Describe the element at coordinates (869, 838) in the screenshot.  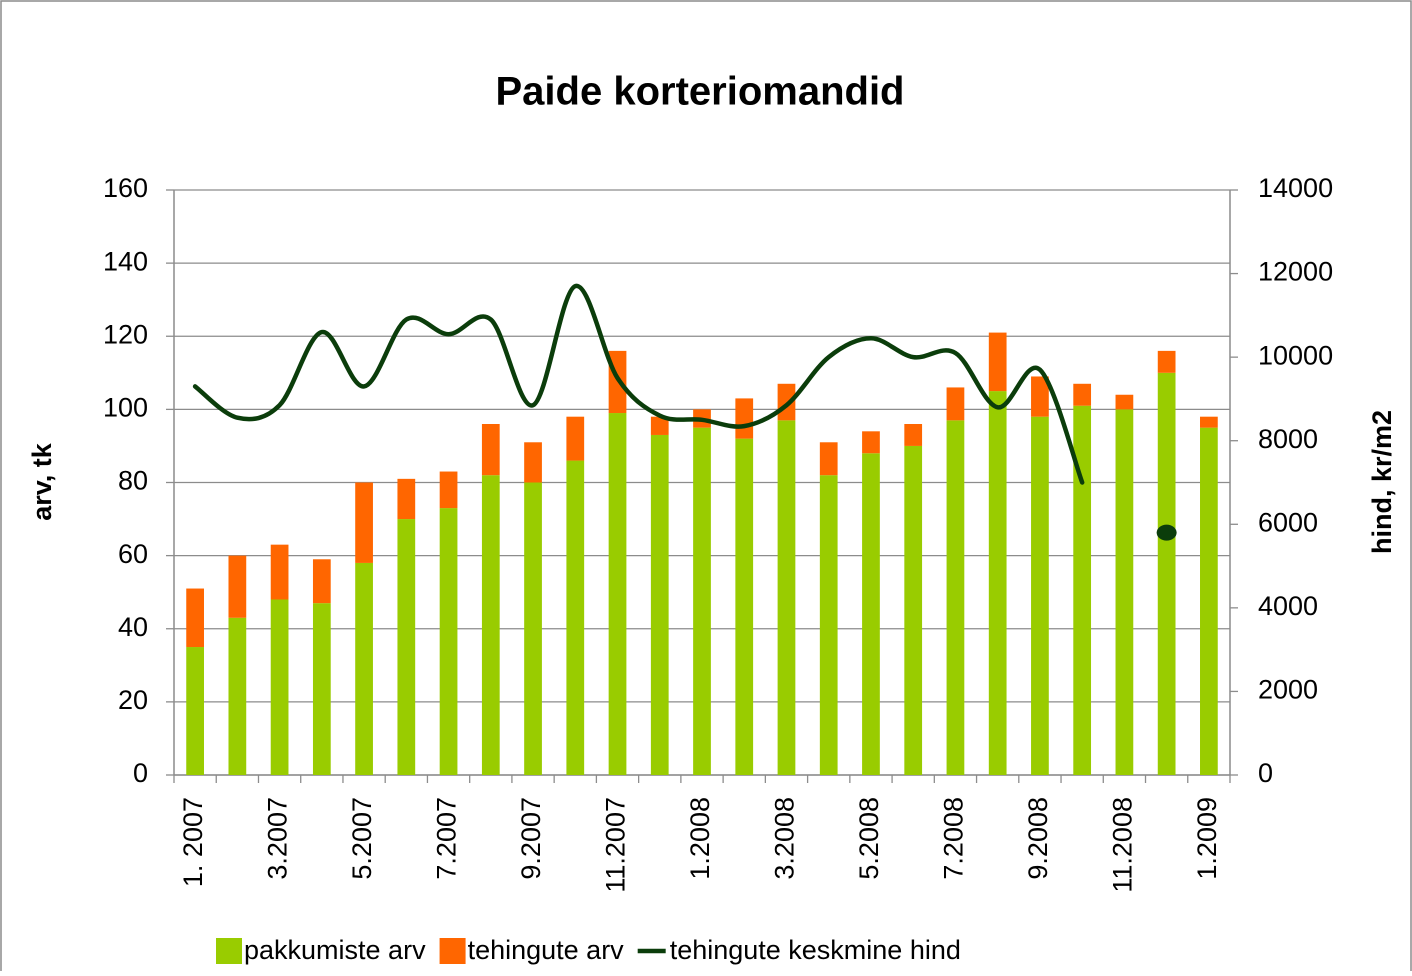
I see `x-tick-label: 5.2008` at that location.